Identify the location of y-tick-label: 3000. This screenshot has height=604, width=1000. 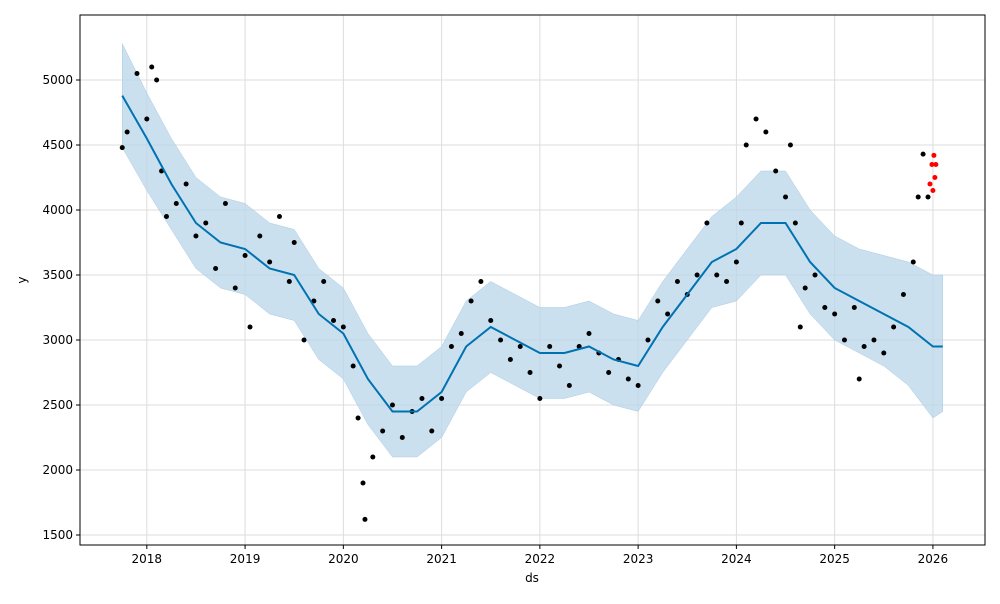
(57, 340).